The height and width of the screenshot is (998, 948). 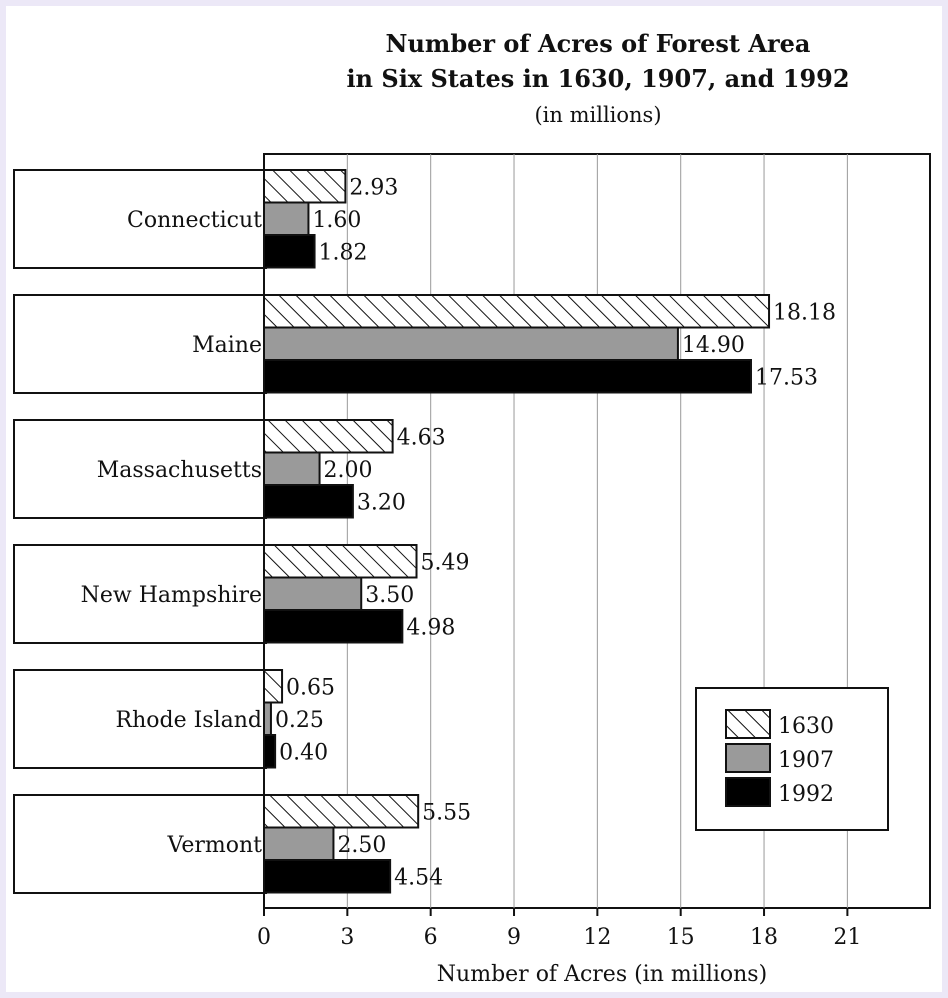 What do you see at coordinates (559, 929) in the screenshot?
I see `tick-layer: 0 3 6 9 12 15 18 21` at bounding box center [559, 929].